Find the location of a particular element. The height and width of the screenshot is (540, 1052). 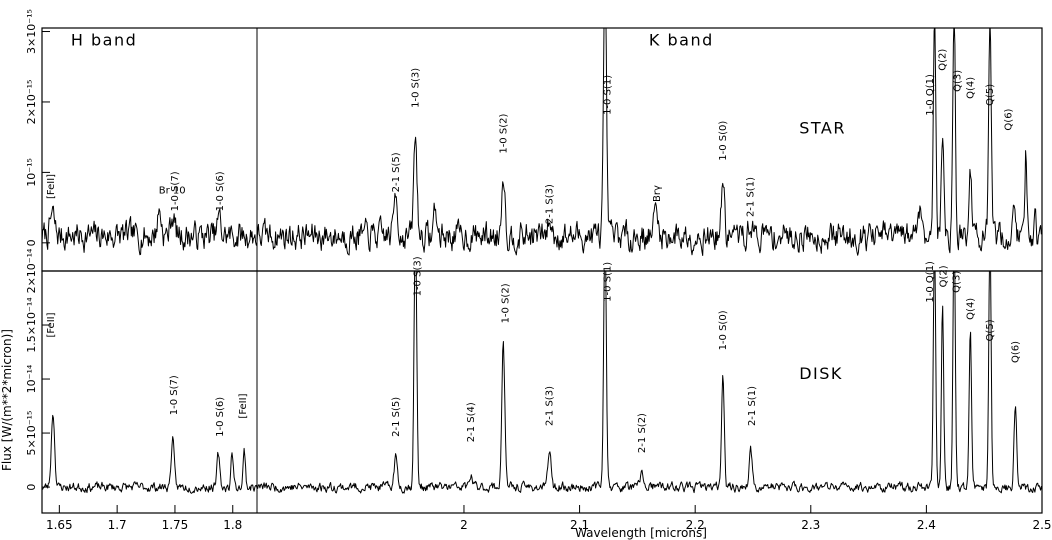

panel-label: H band is located at coordinates (104, 40).